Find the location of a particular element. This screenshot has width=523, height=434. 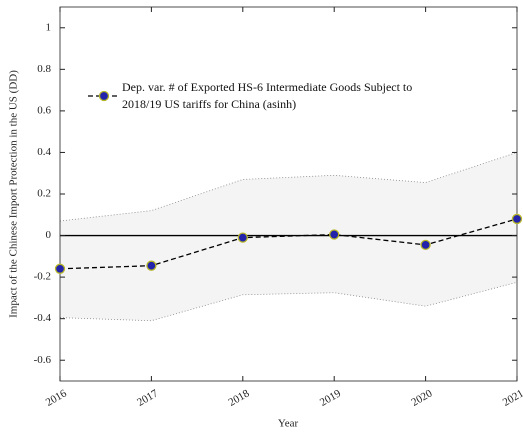

y-tick-label: -0.4 is located at coordinates (43, 318).